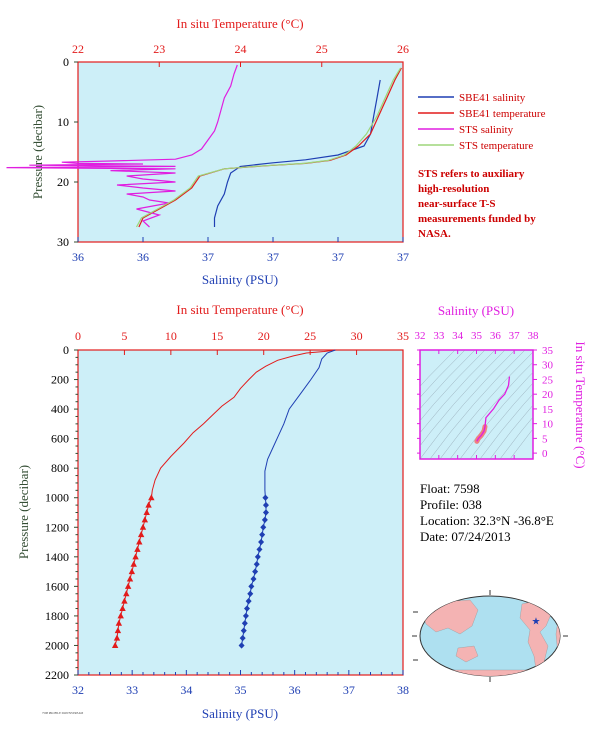  What do you see at coordinates (239, 309) in the screenshot?
I see `main-title: In situ Temperature (°C)` at bounding box center [239, 309].